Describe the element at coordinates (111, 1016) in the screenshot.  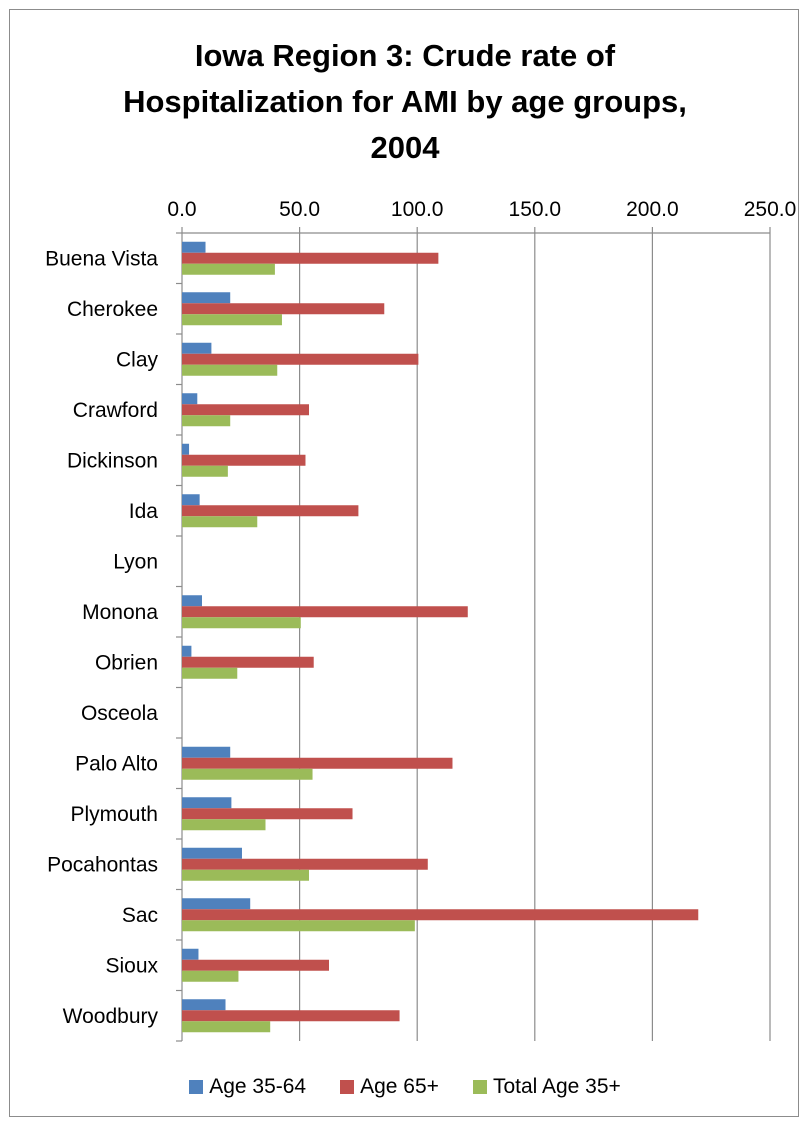
I see `y-category-label: Woodbury` at that location.